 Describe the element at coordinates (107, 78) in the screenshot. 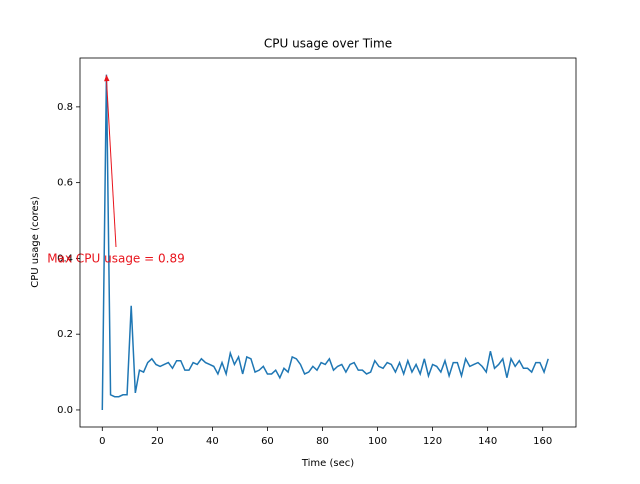

I see `annotation-arrowhead` at that location.